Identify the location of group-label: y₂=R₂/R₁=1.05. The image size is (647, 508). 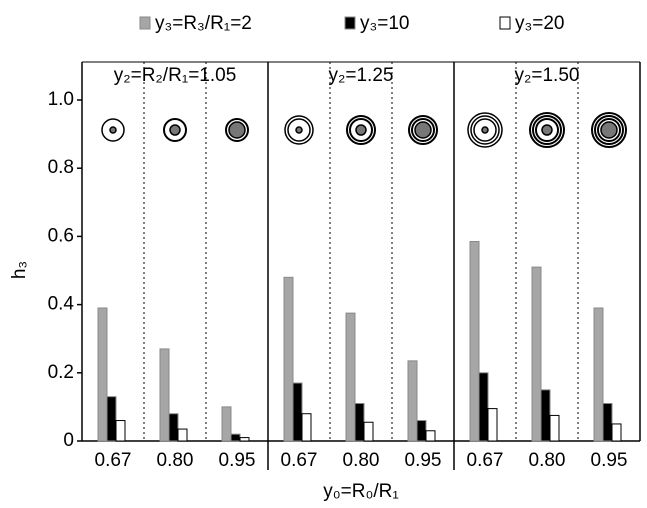
(175, 75).